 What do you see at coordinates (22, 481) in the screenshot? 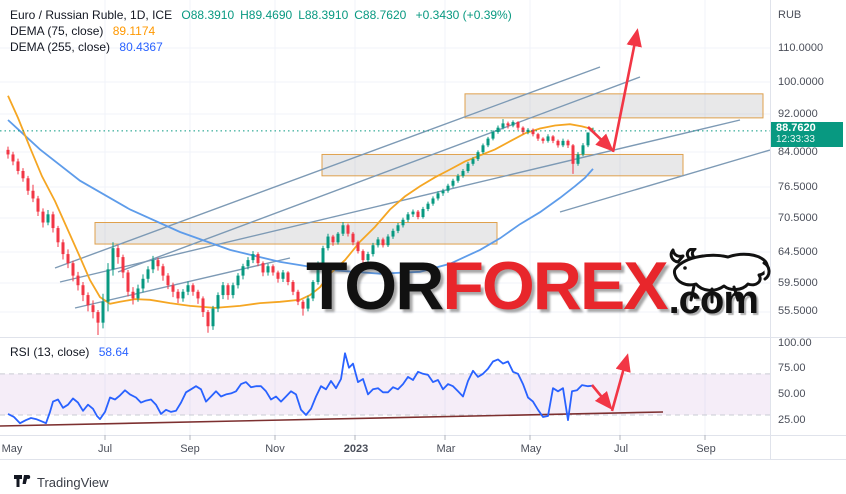
I see `tradingview-logo-icon` at bounding box center [22, 481].